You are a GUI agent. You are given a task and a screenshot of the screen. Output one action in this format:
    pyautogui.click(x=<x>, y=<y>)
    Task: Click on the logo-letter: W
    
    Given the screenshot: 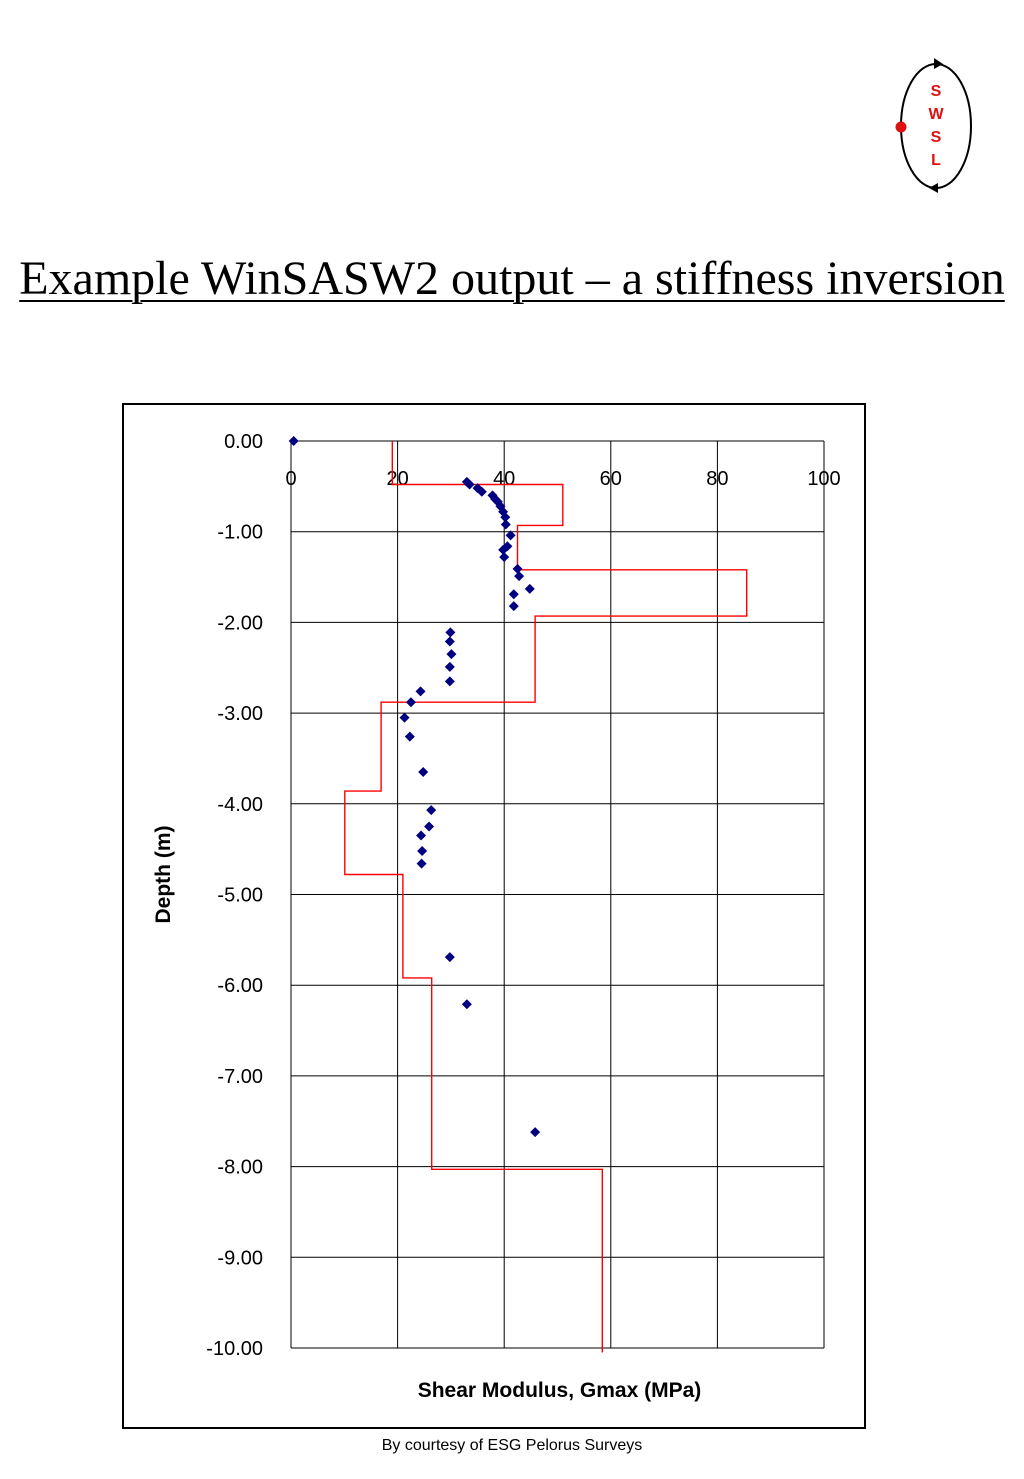 What is the action you would take?
    pyautogui.click(x=936, y=114)
    